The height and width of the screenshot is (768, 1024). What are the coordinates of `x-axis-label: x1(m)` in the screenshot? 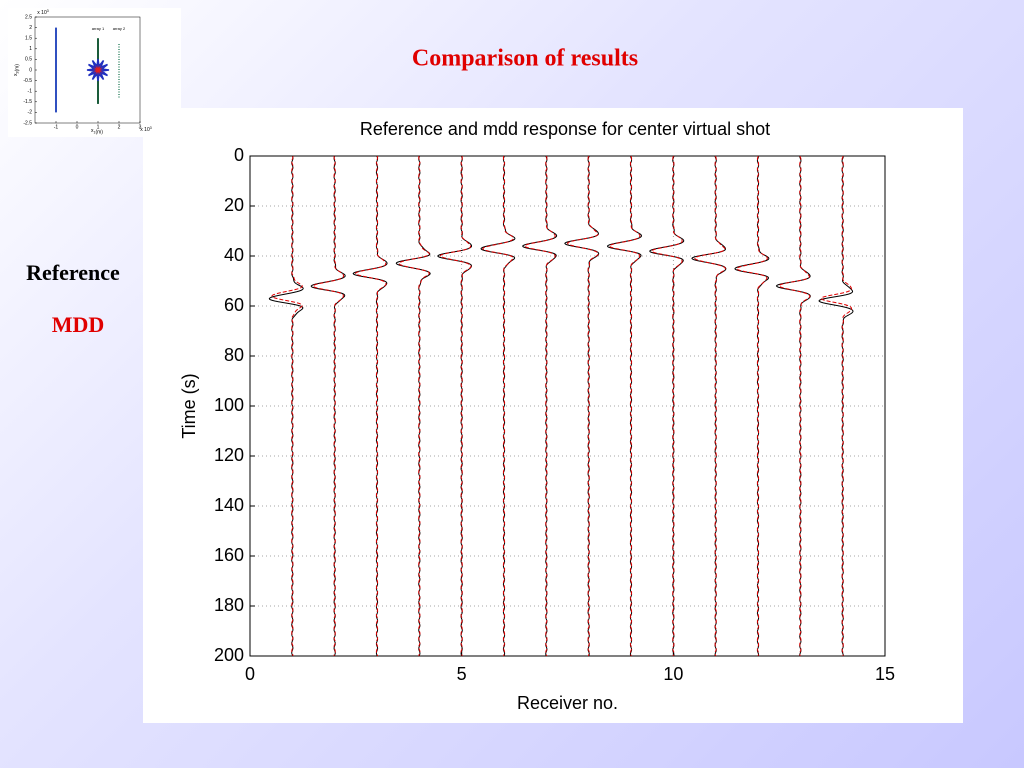 It's located at (97, 132).